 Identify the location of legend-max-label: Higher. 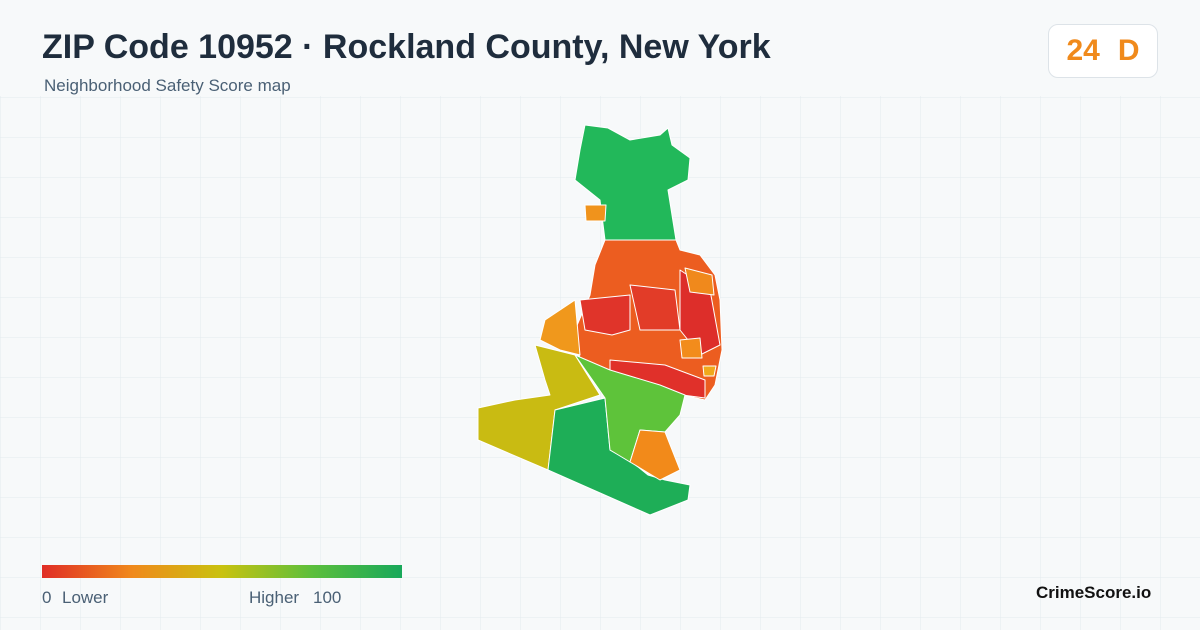
(274, 597).